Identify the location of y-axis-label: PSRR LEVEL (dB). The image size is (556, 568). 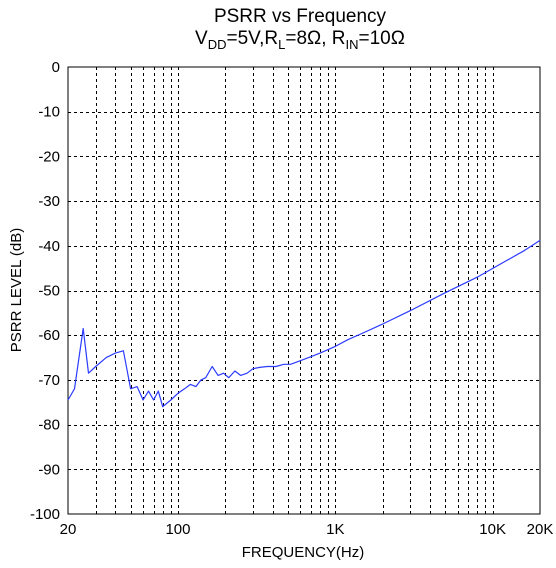
(16, 290).